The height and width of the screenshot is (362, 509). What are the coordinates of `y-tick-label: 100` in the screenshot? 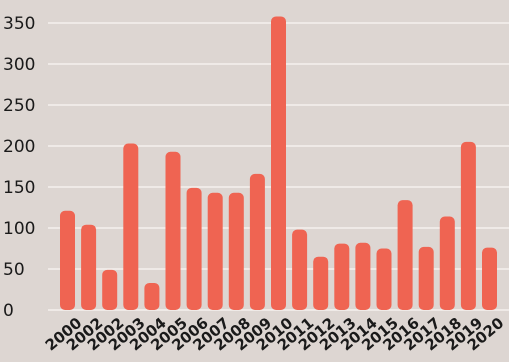 It's located at (19, 229).